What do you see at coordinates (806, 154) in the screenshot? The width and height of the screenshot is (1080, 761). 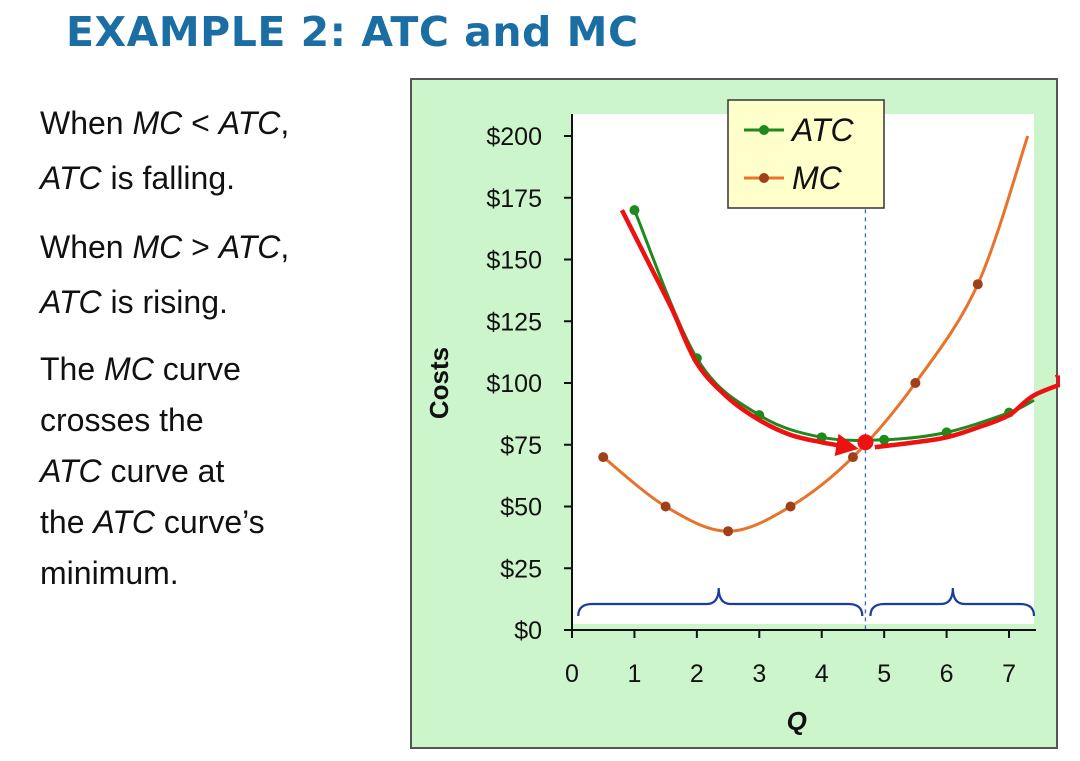 I see `legend-box` at bounding box center [806, 154].